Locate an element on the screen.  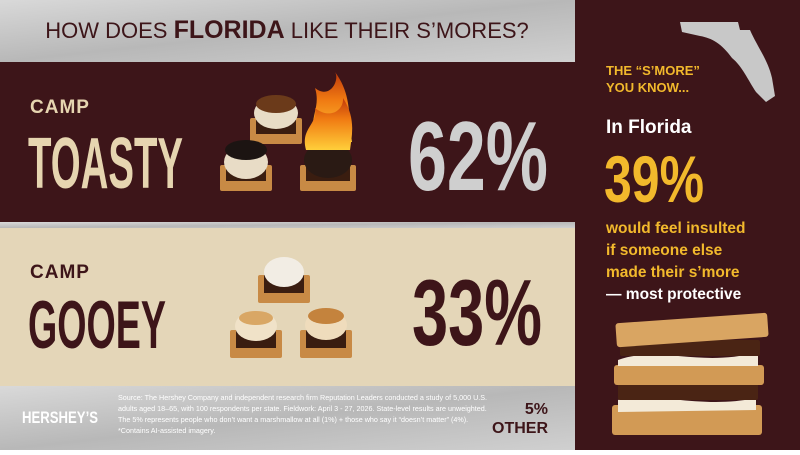
title-part: HOW DOES is located at coordinates (109, 30).